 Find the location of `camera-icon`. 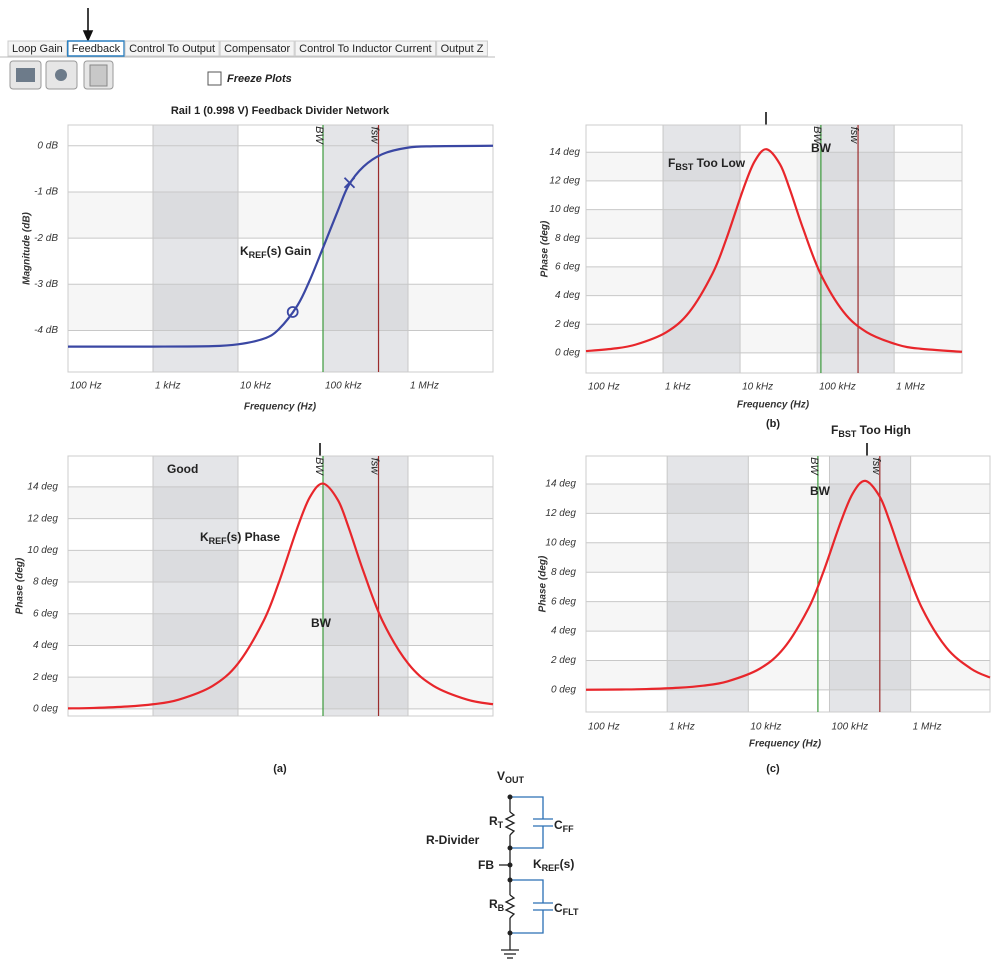

camera-icon is located at coordinates (61, 75).